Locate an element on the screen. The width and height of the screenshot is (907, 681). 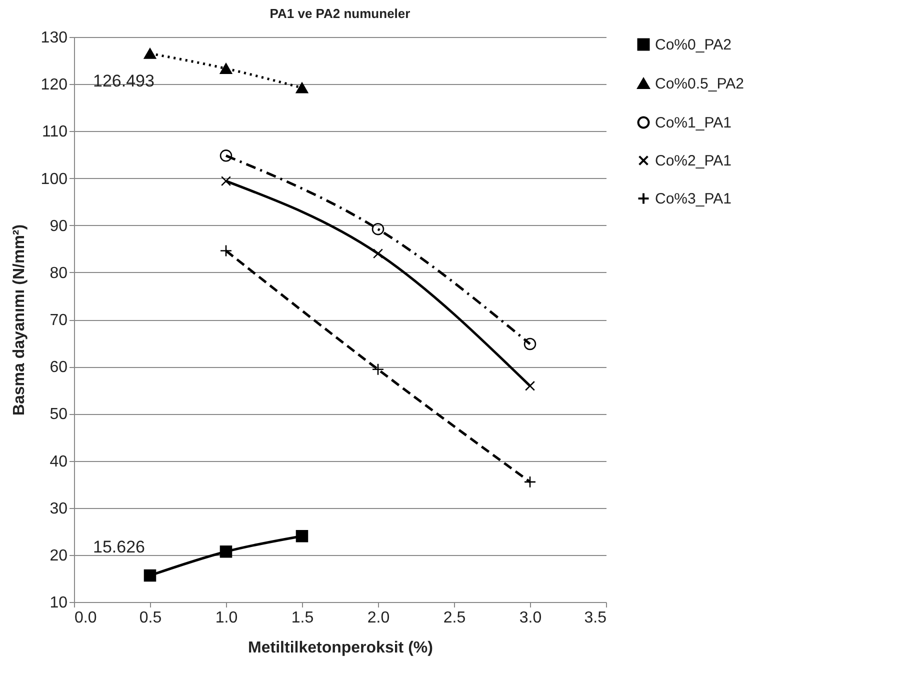
legend-label: Co%1_PA1 is located at coordinates (693, 123).